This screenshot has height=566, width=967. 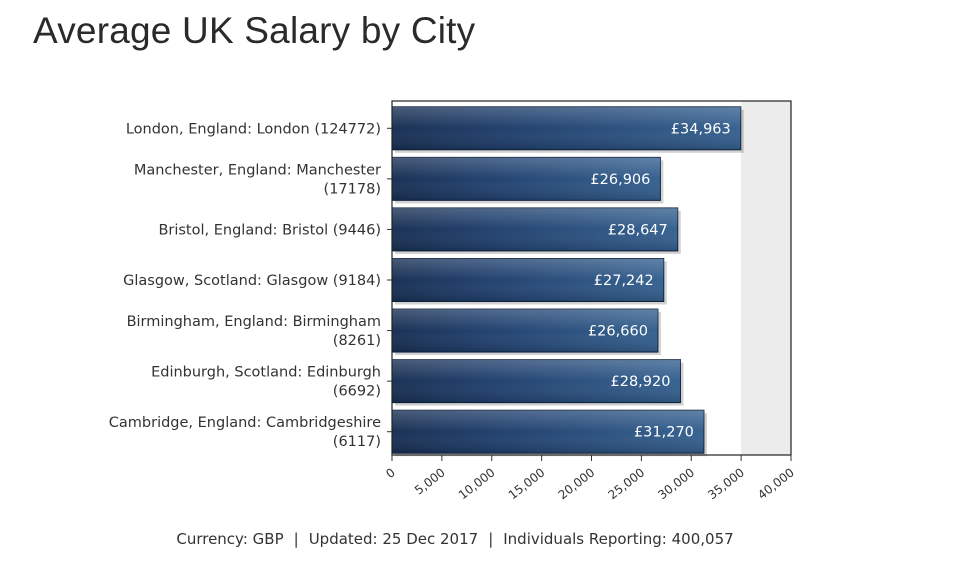 I want to click on page-title: Average UK Salary by City, so click(x=254, y=30).